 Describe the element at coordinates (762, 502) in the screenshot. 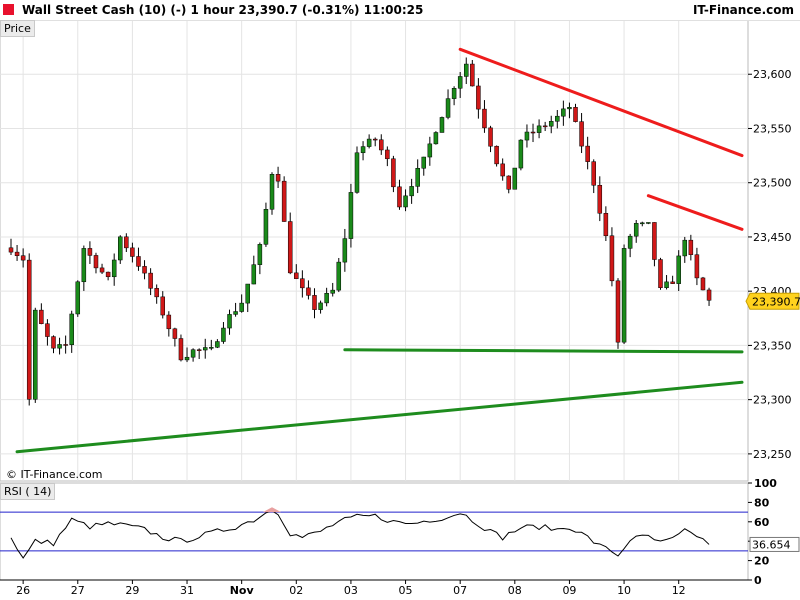

I see `rsi-tick-label: 80` at that location.